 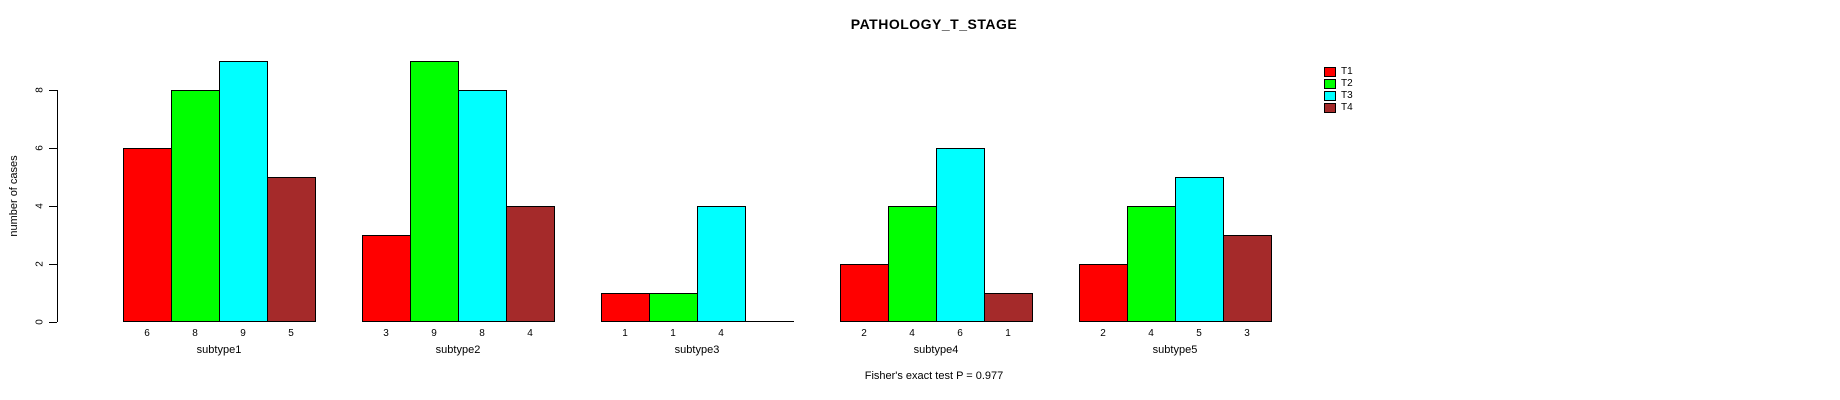 What do you see at coordinates (1330, 108) in the screenshot?
I see `legend-swatch-T4` at bounding box center [1330, 108].